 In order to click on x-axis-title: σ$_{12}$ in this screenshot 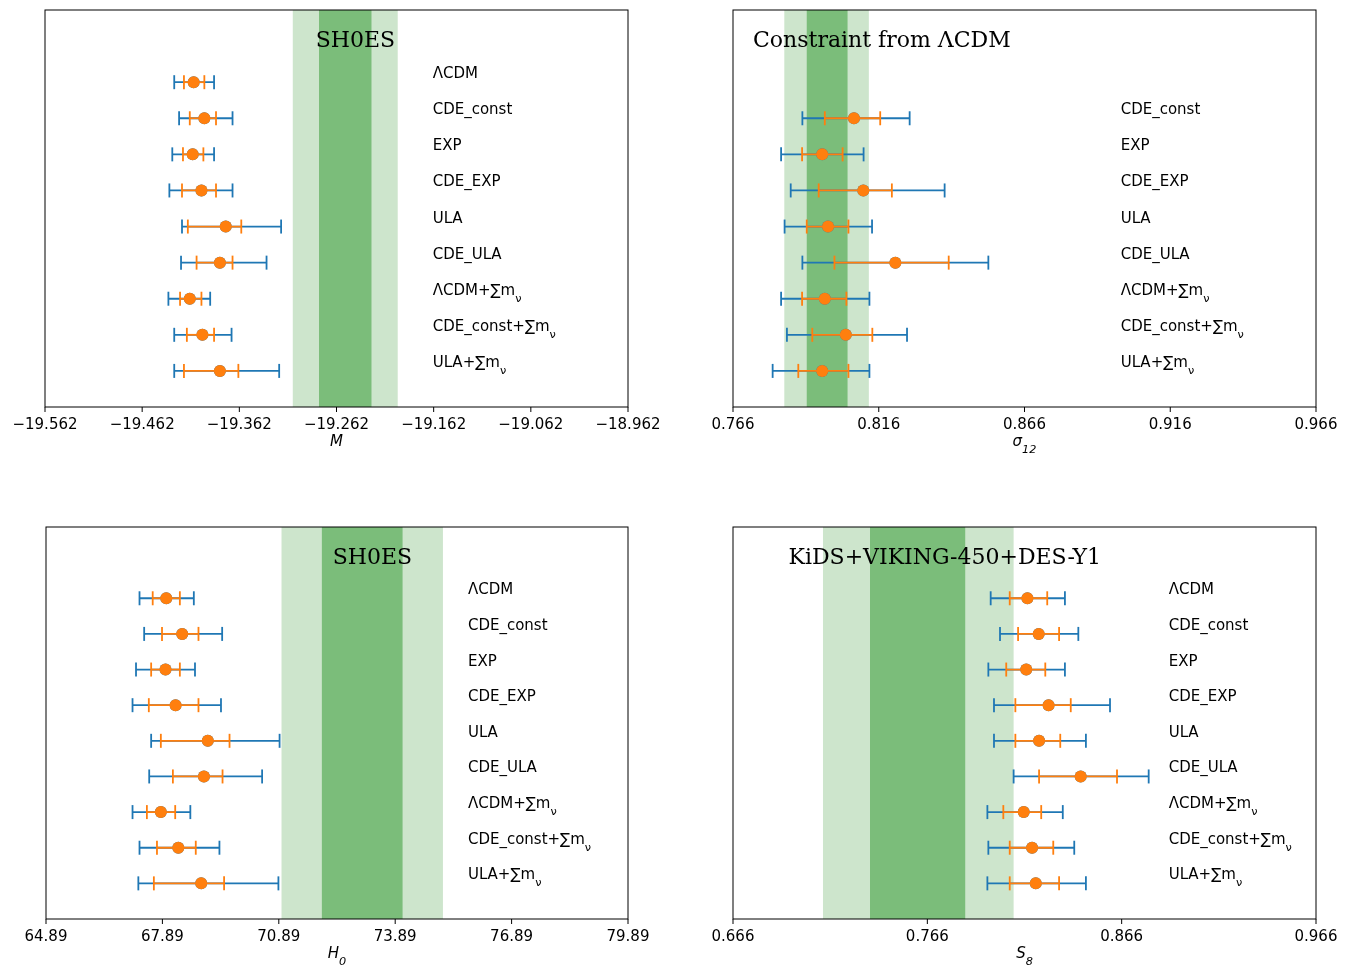, I will do `click(1024, 444)`.